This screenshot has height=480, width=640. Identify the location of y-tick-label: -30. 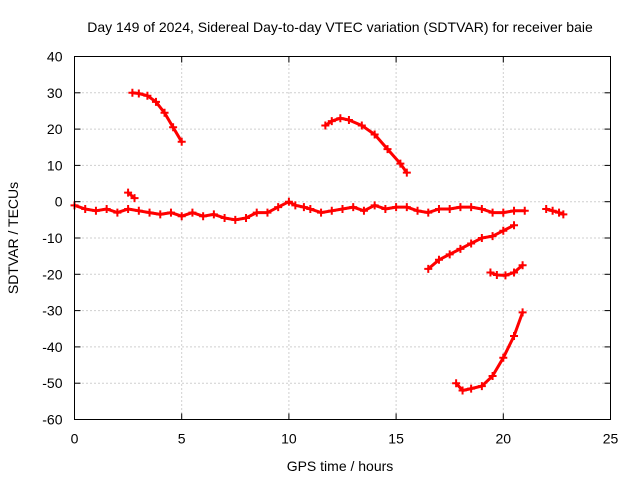
(52, 311).